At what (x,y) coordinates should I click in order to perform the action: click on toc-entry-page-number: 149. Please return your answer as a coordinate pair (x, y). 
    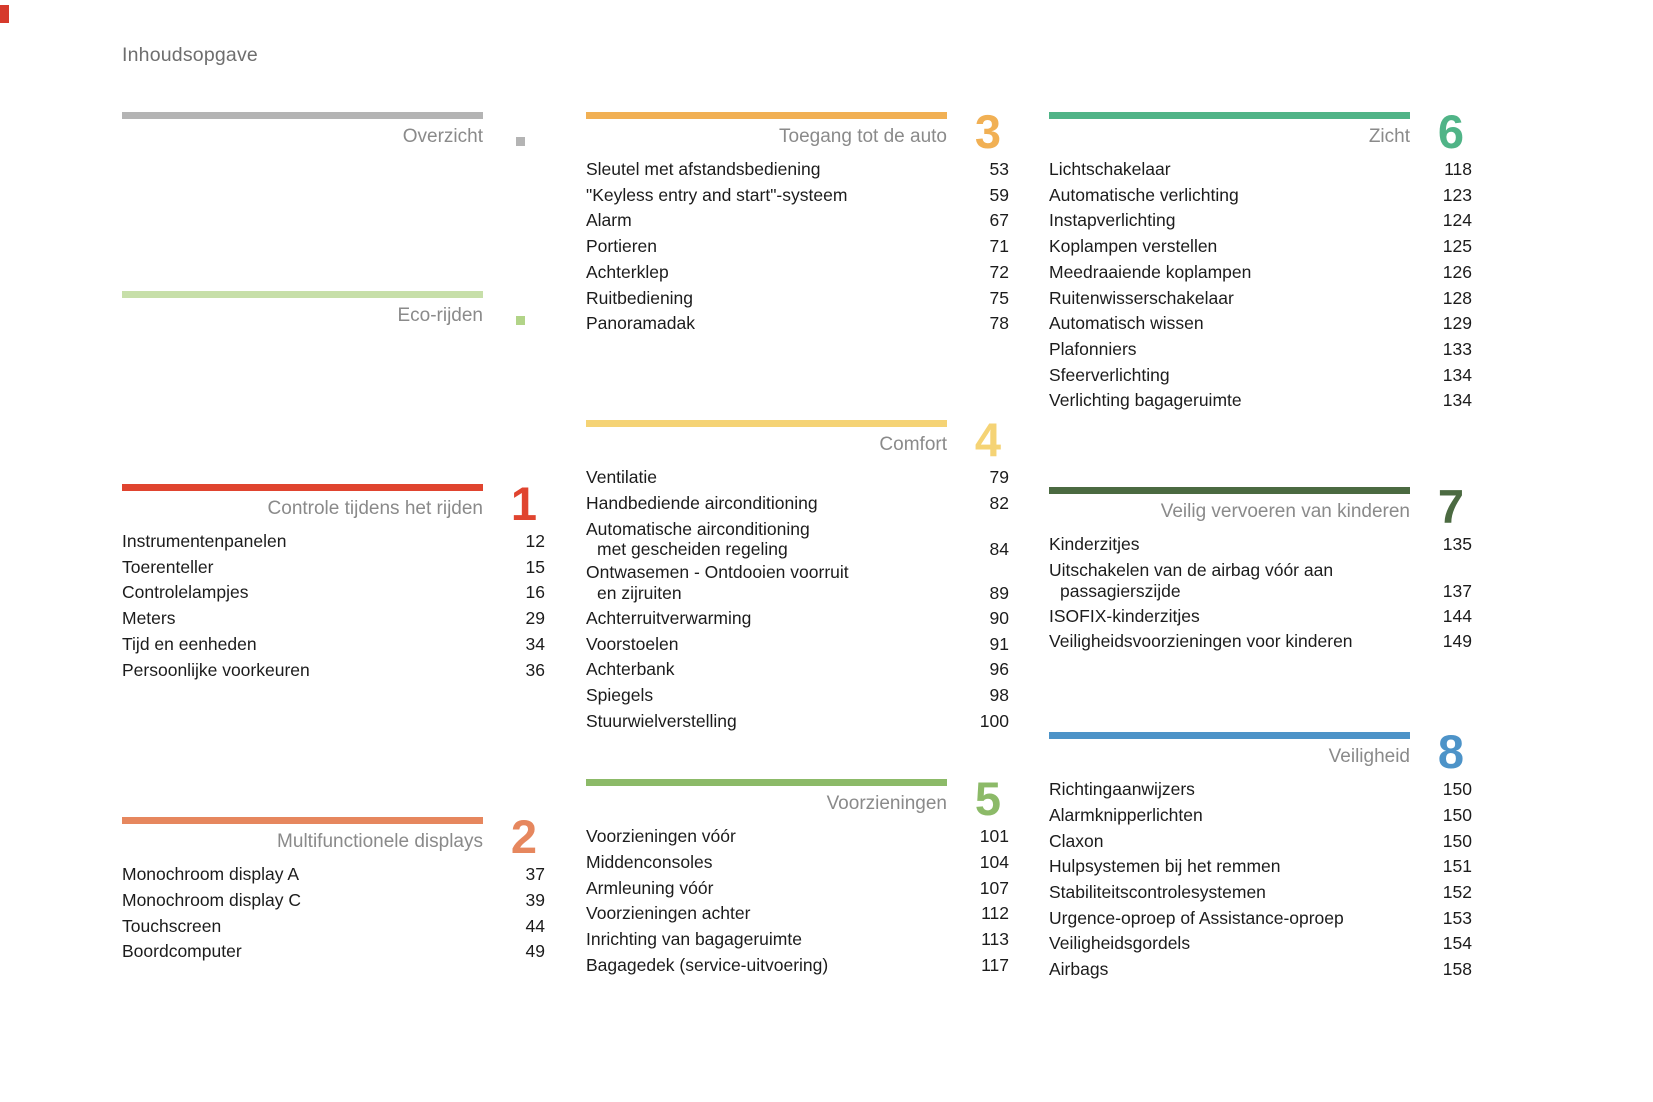
    Looking at the image, I should click on (1457, 641).